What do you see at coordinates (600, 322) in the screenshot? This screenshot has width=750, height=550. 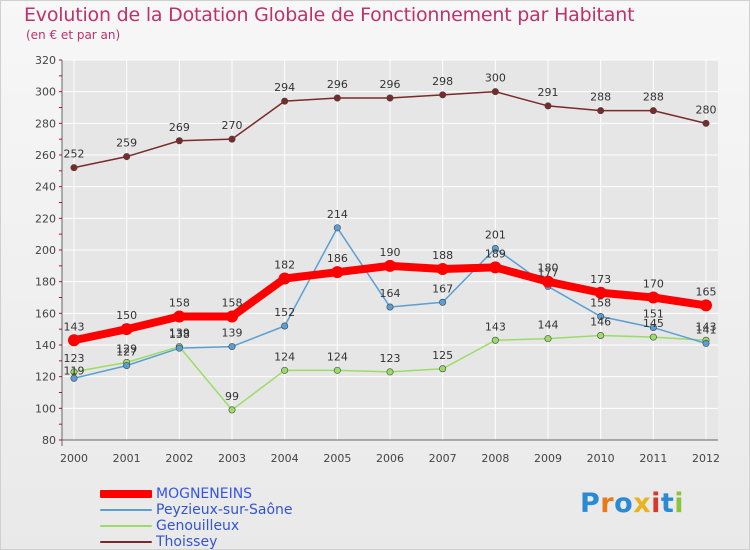 I see `data-label: 146` at bounding box center [600, 322].